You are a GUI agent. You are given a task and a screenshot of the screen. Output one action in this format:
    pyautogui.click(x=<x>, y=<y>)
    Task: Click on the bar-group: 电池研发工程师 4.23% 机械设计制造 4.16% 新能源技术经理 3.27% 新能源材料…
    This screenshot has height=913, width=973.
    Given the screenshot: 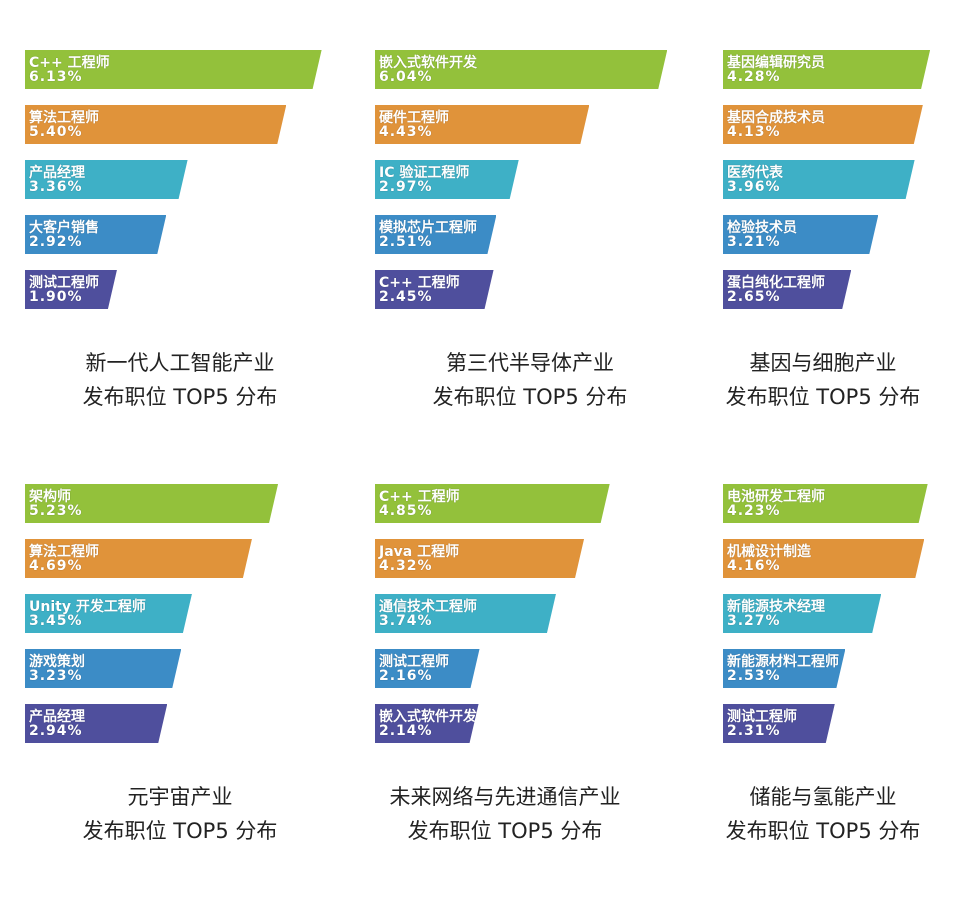 What is the action you would take?
    pyautogui.click(x=848, y=619)
    